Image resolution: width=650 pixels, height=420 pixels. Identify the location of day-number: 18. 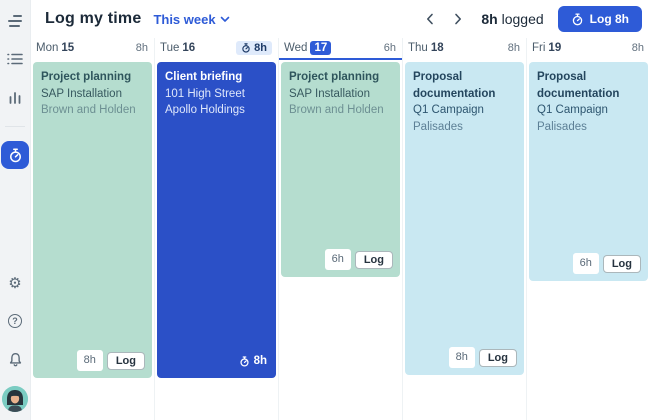
(437, 48).